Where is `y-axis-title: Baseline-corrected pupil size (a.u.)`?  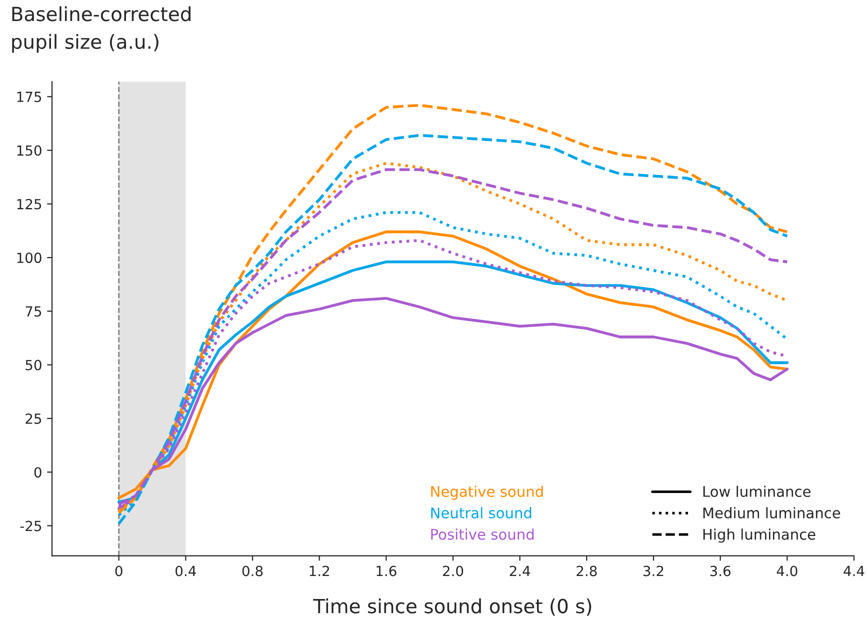
y-axis-title: Baseline-corrected pupil size (a.u.) is located at coordinates (101, 29).